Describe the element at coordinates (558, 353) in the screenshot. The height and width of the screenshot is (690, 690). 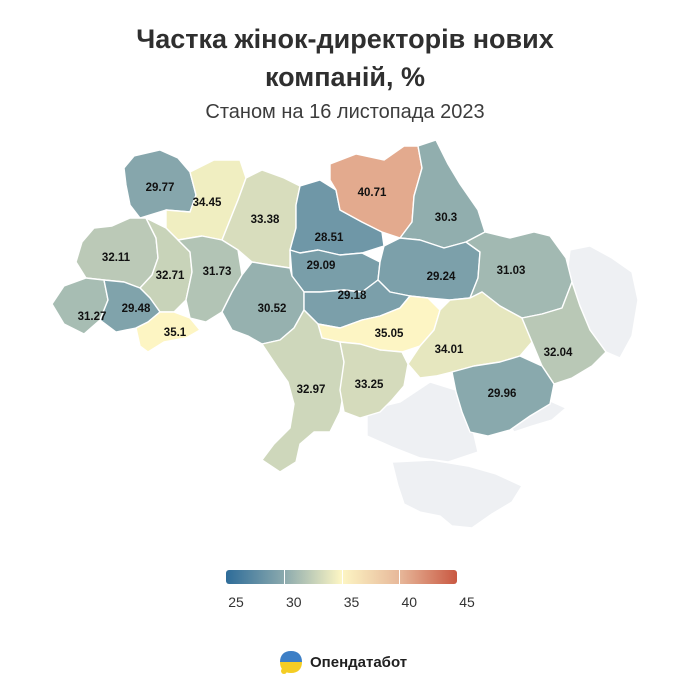
I see `region-value-label: 32.04` at that location.